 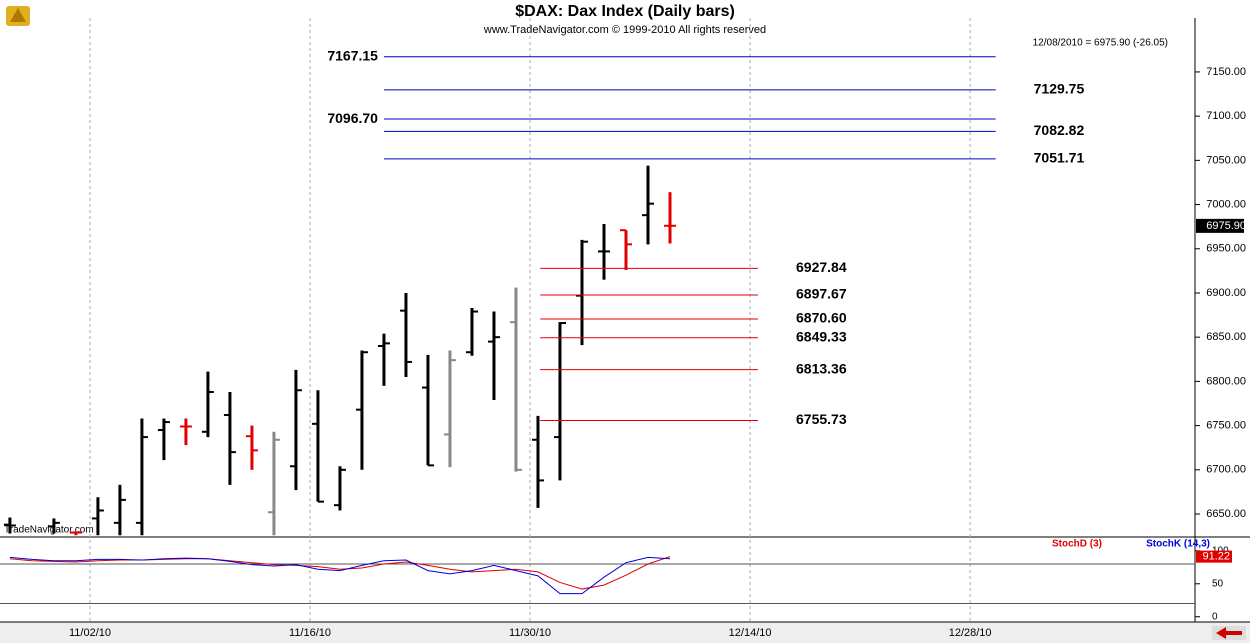 I want to click on level-label: 6927.84, so click(x=821, y=267).